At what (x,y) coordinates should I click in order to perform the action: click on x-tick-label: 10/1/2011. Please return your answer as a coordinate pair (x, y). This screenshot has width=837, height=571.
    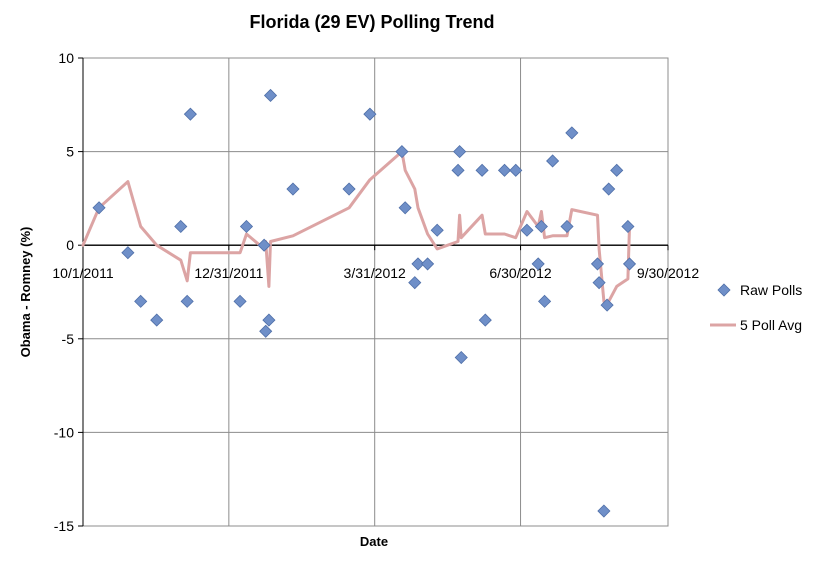
    Looking at the image, I should click on (82, 273).